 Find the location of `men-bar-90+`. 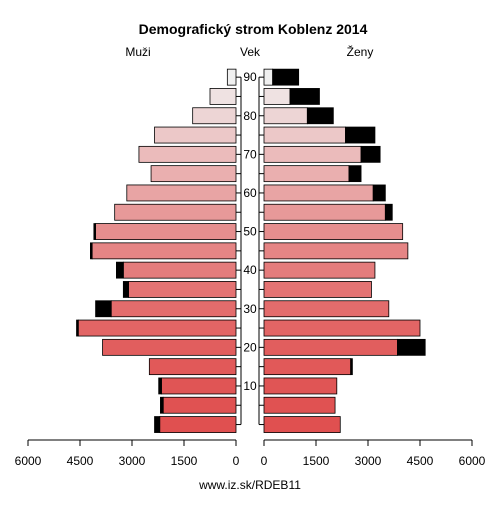

men-bar-90+ is located at coordinates (231, 77).